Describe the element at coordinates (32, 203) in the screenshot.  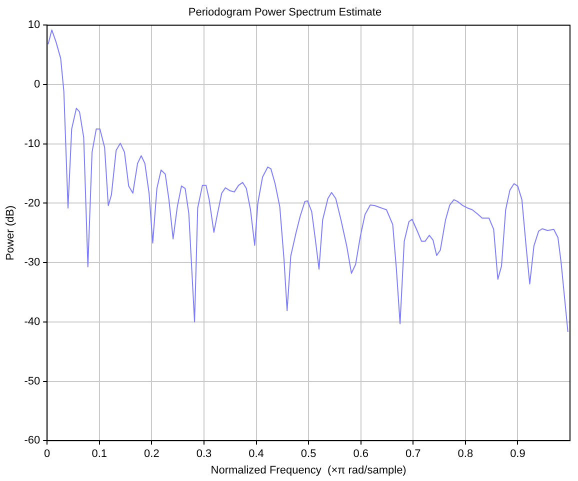
I see `y-tick-label: -20` at that location.